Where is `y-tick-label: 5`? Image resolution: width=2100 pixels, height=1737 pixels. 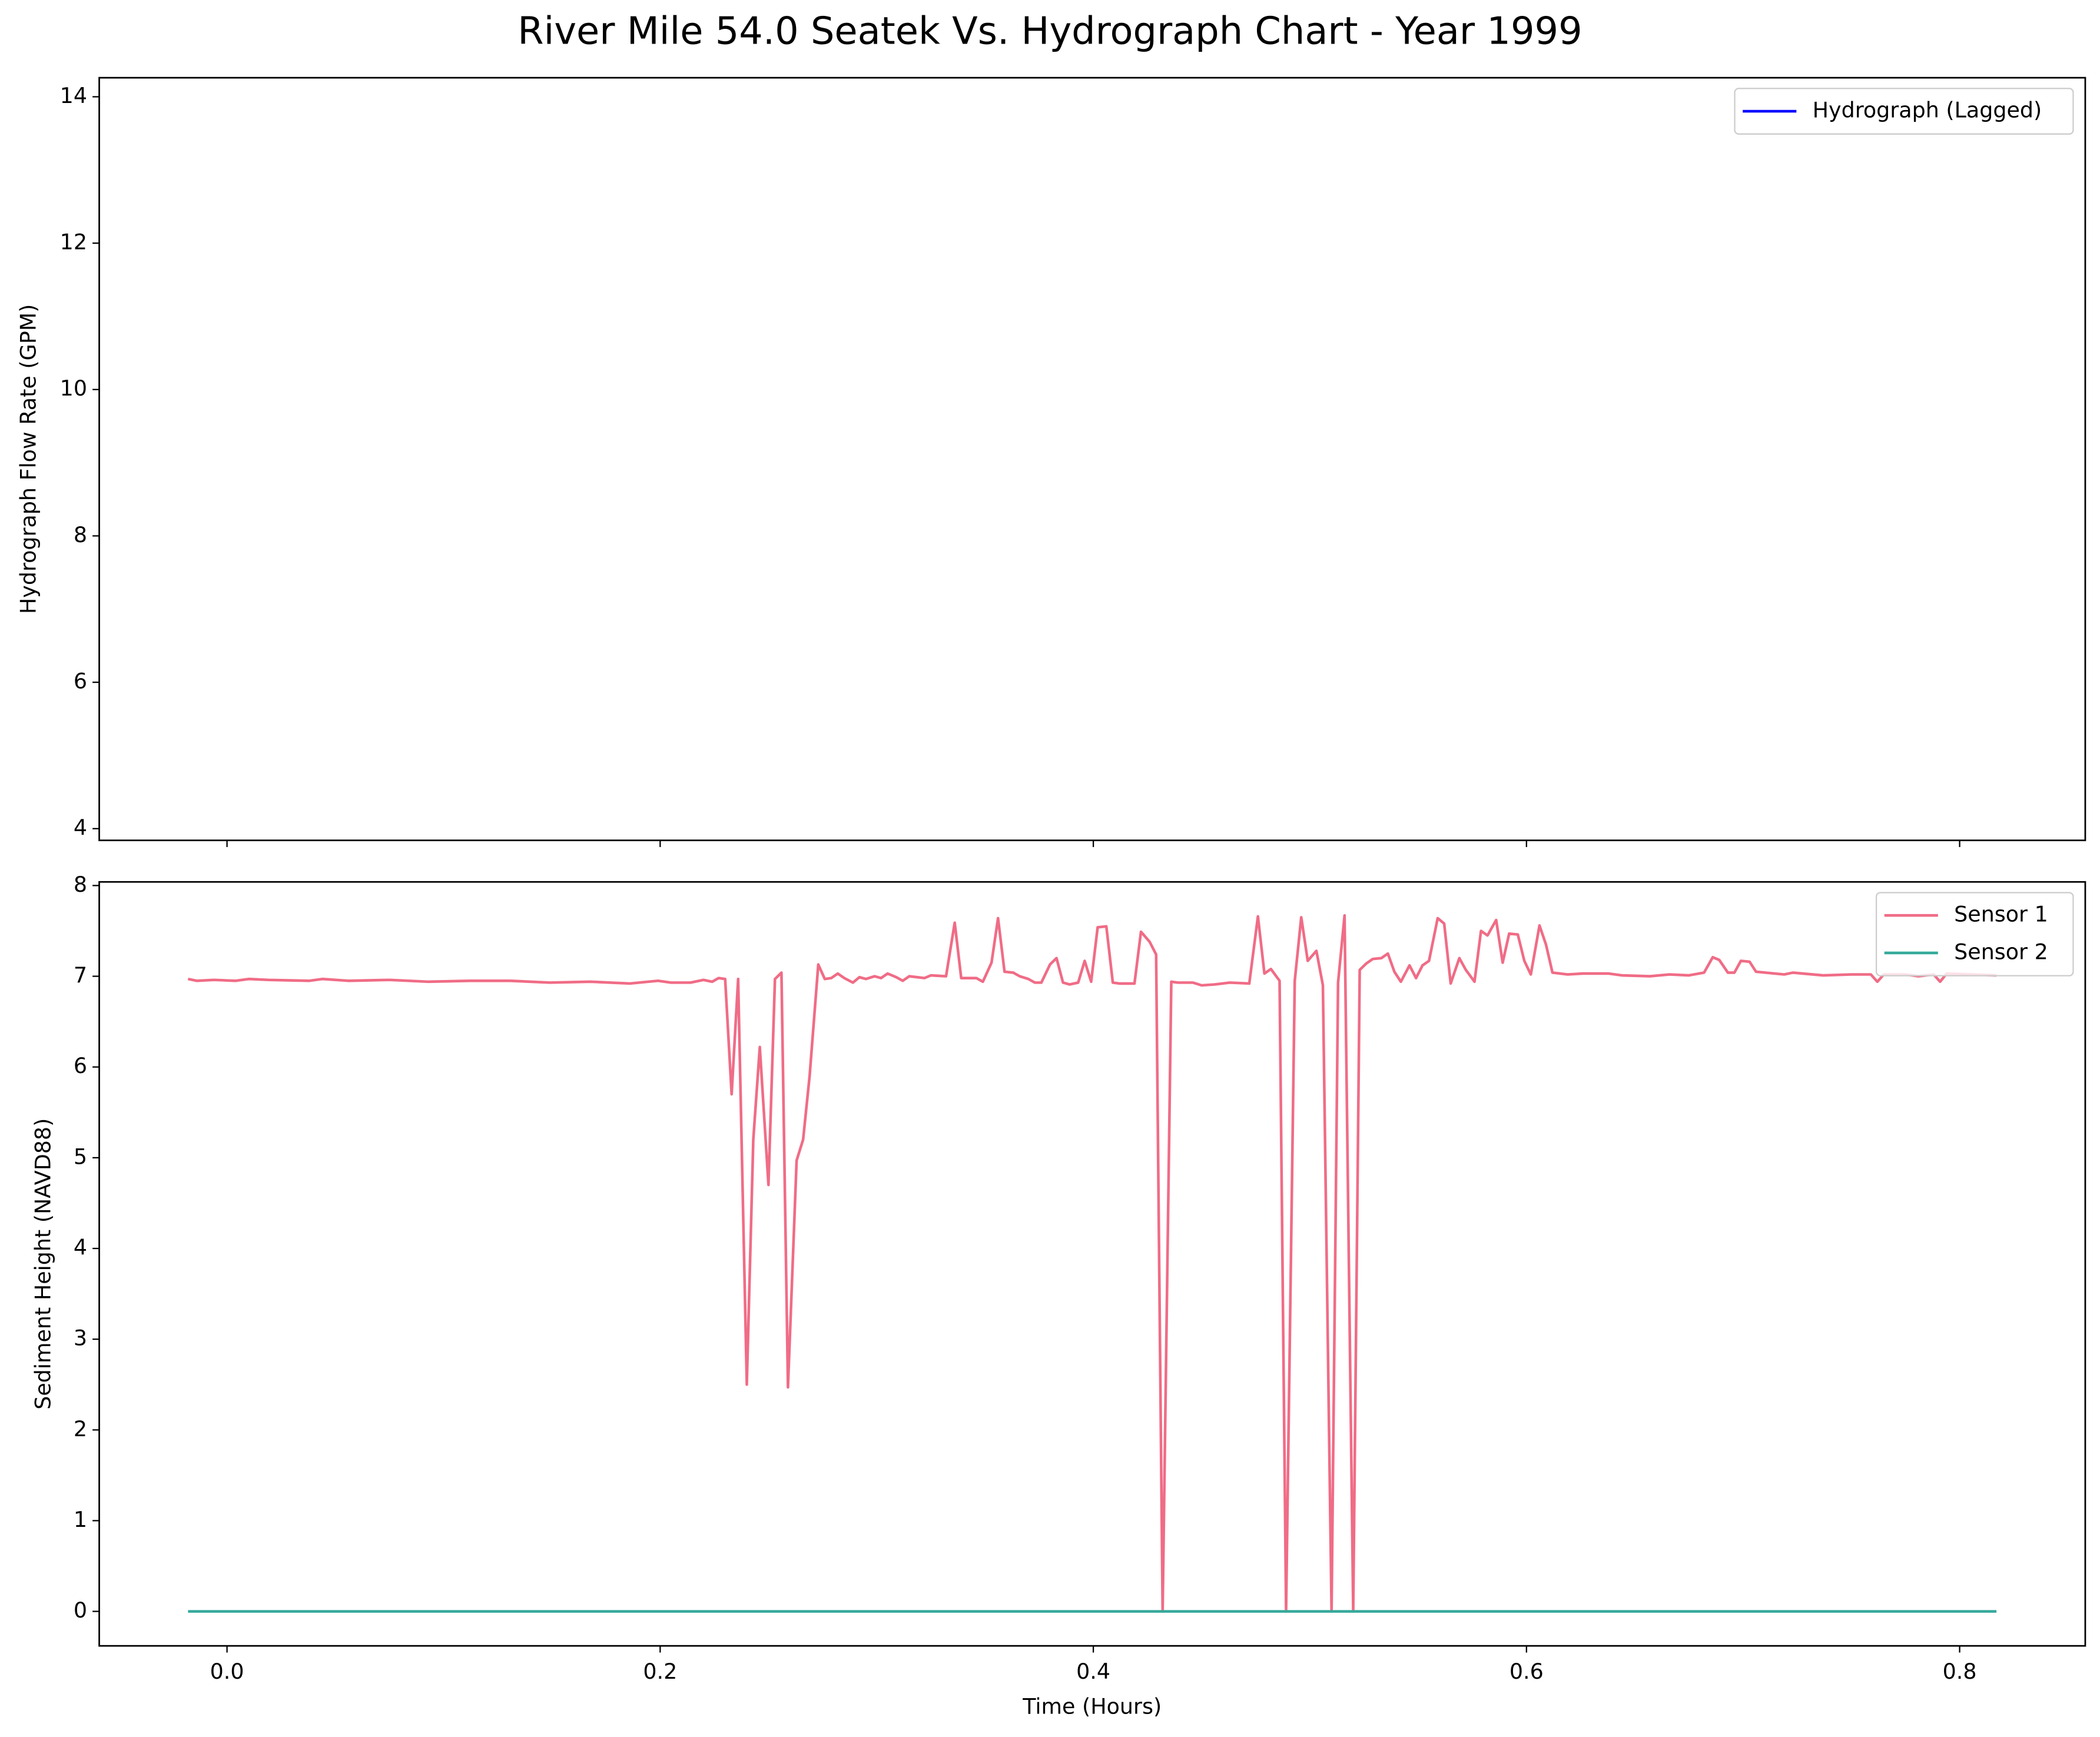 y-tick-label: 5 is located at coordinates (81, 1156).